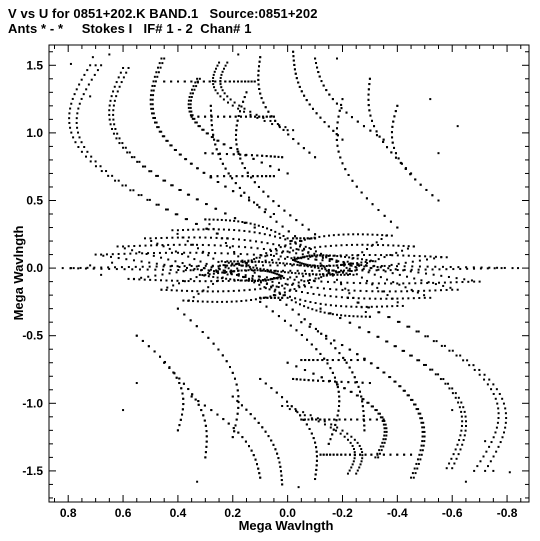 This screenshot has height=541, width=540. What do you see at coordinates (342, 513) in the screenshot?
I see `x-tick-label: -0.2` at bounding box center [342, 513].